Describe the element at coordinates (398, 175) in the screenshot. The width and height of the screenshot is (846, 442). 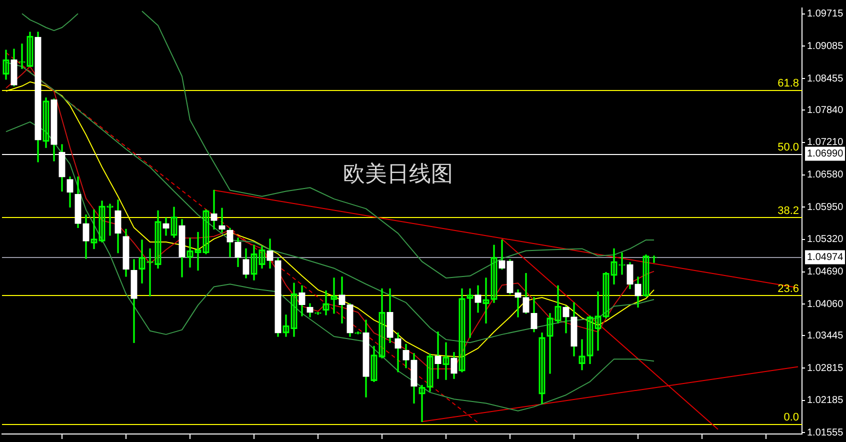
I see `text: 欧美日线图` at that location.